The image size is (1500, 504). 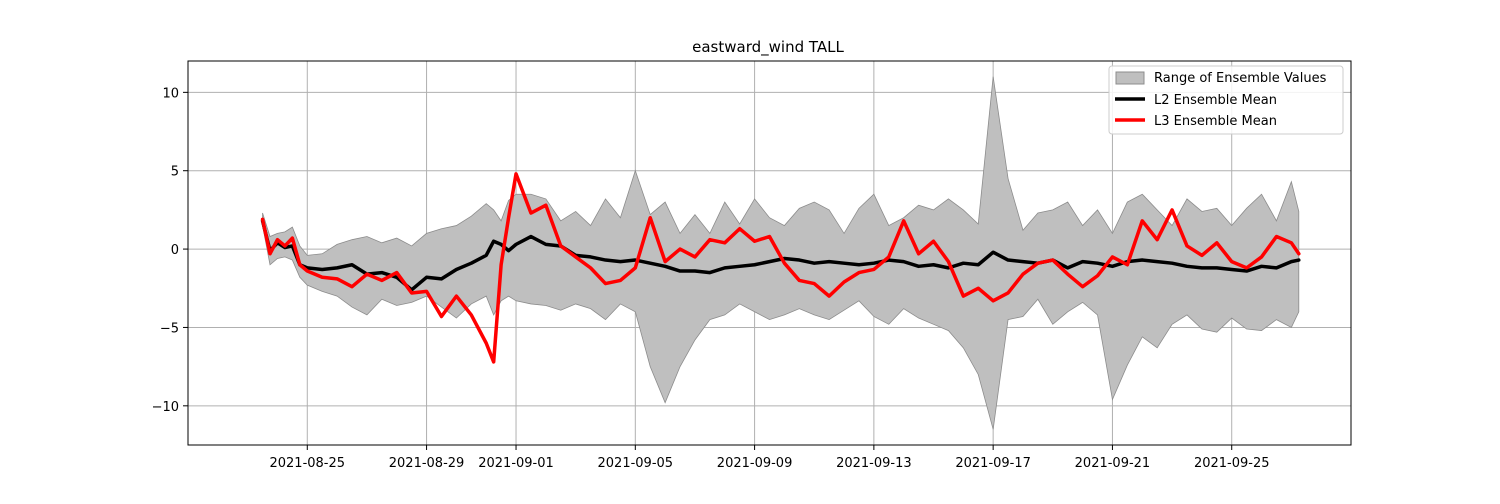 I want to click on x-tick-label: 2021-09-21, so click(x=1113, y=463).